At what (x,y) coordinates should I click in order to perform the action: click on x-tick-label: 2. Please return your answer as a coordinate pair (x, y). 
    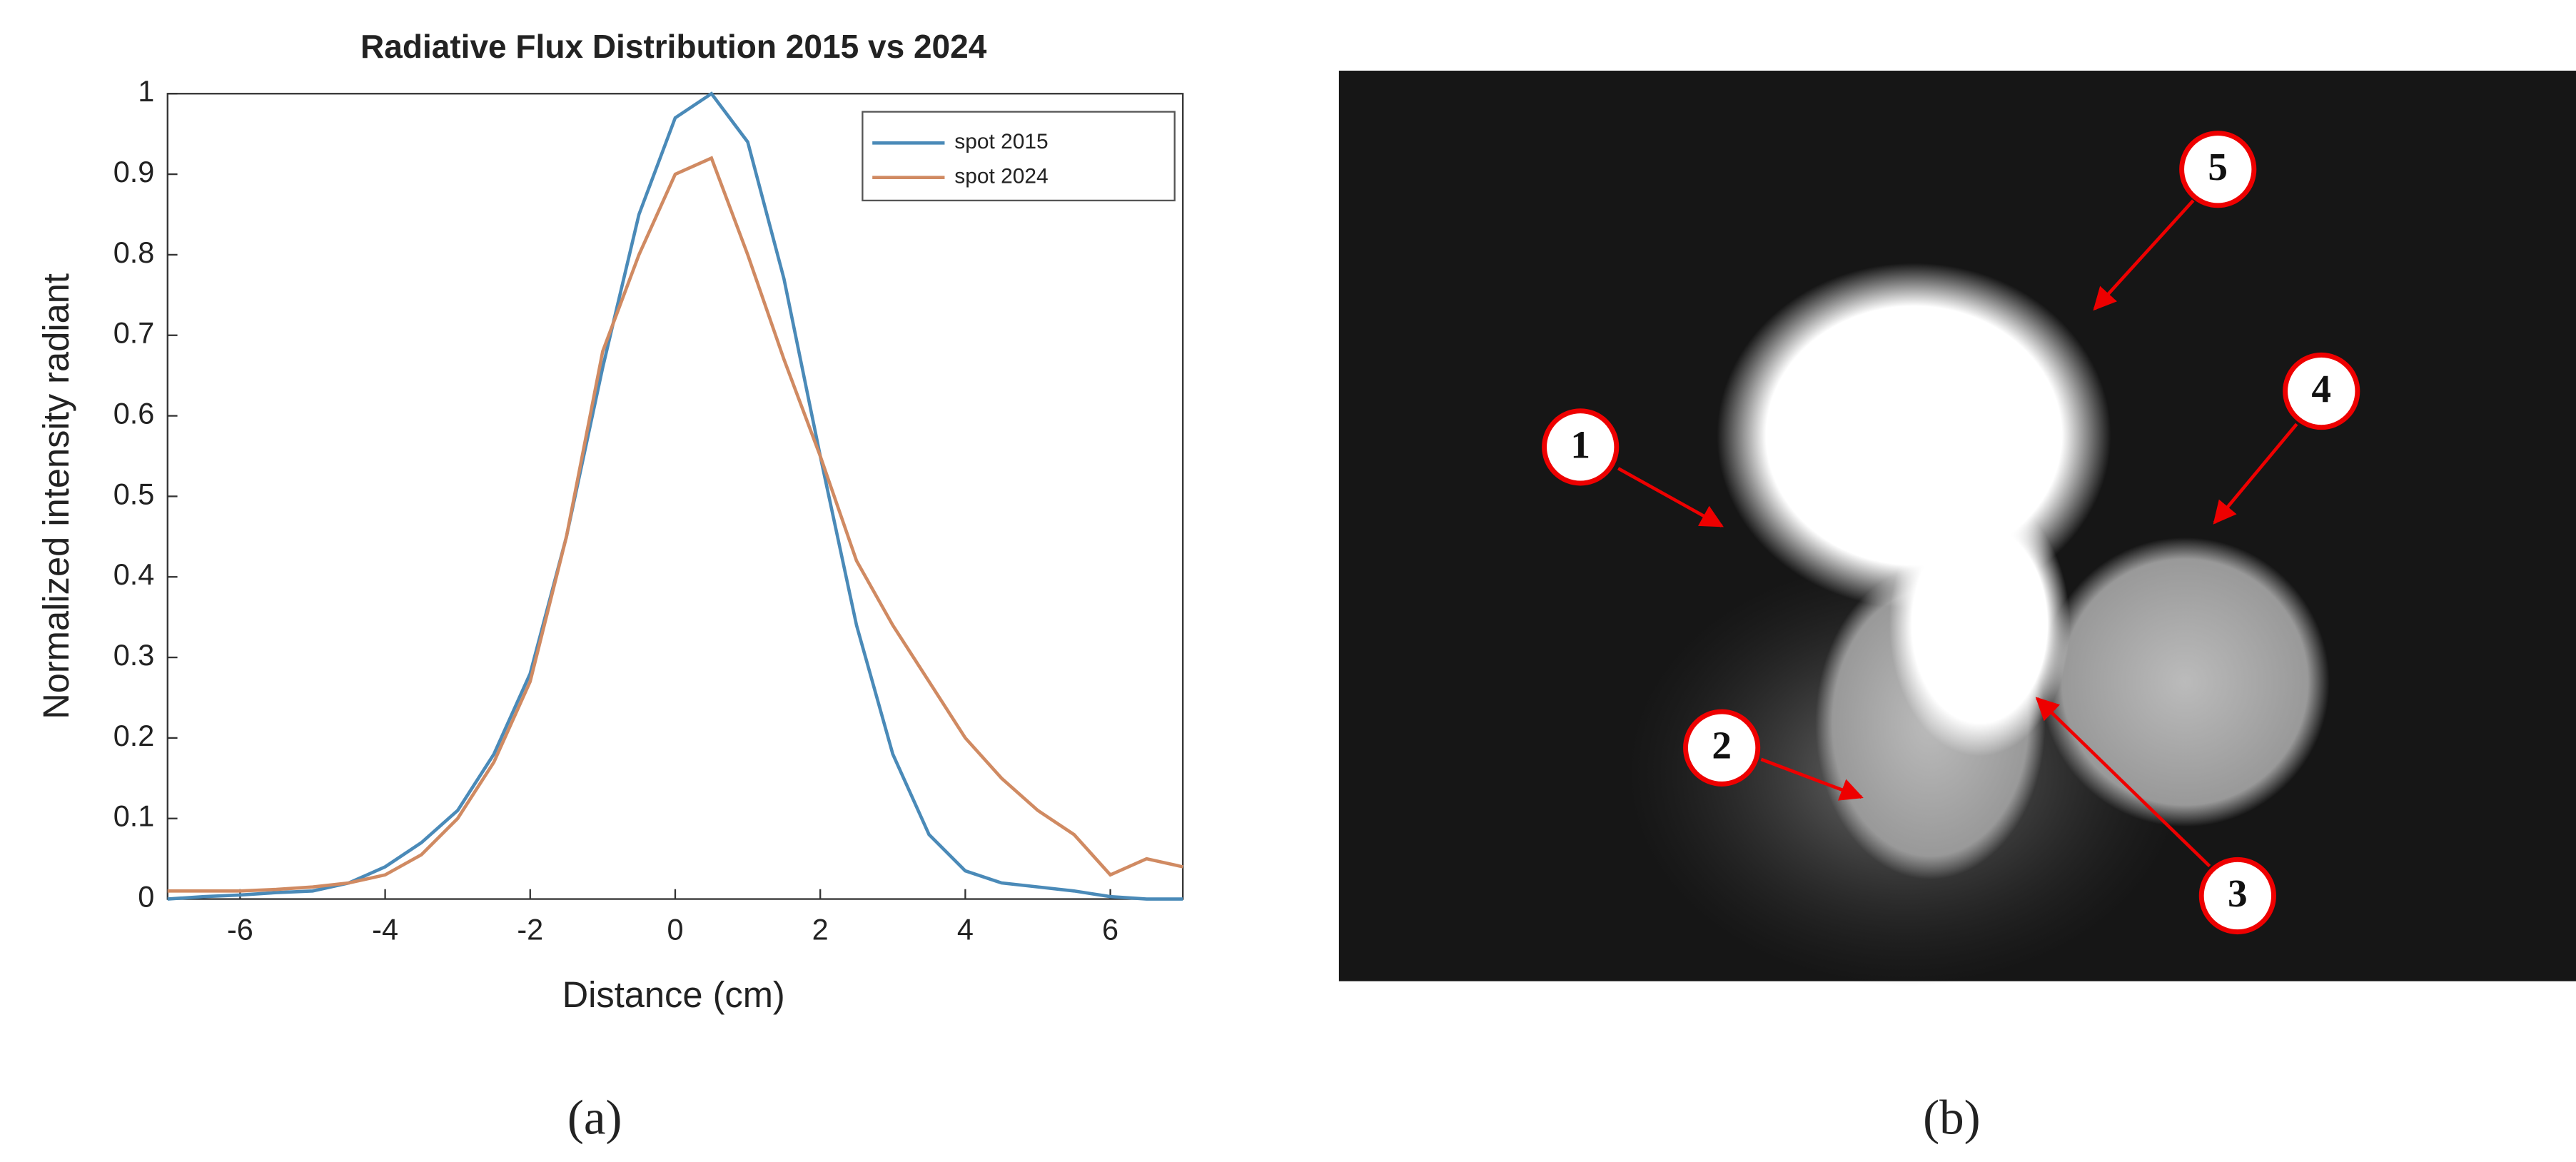
    Looking at the image, I should click on (820, 930).